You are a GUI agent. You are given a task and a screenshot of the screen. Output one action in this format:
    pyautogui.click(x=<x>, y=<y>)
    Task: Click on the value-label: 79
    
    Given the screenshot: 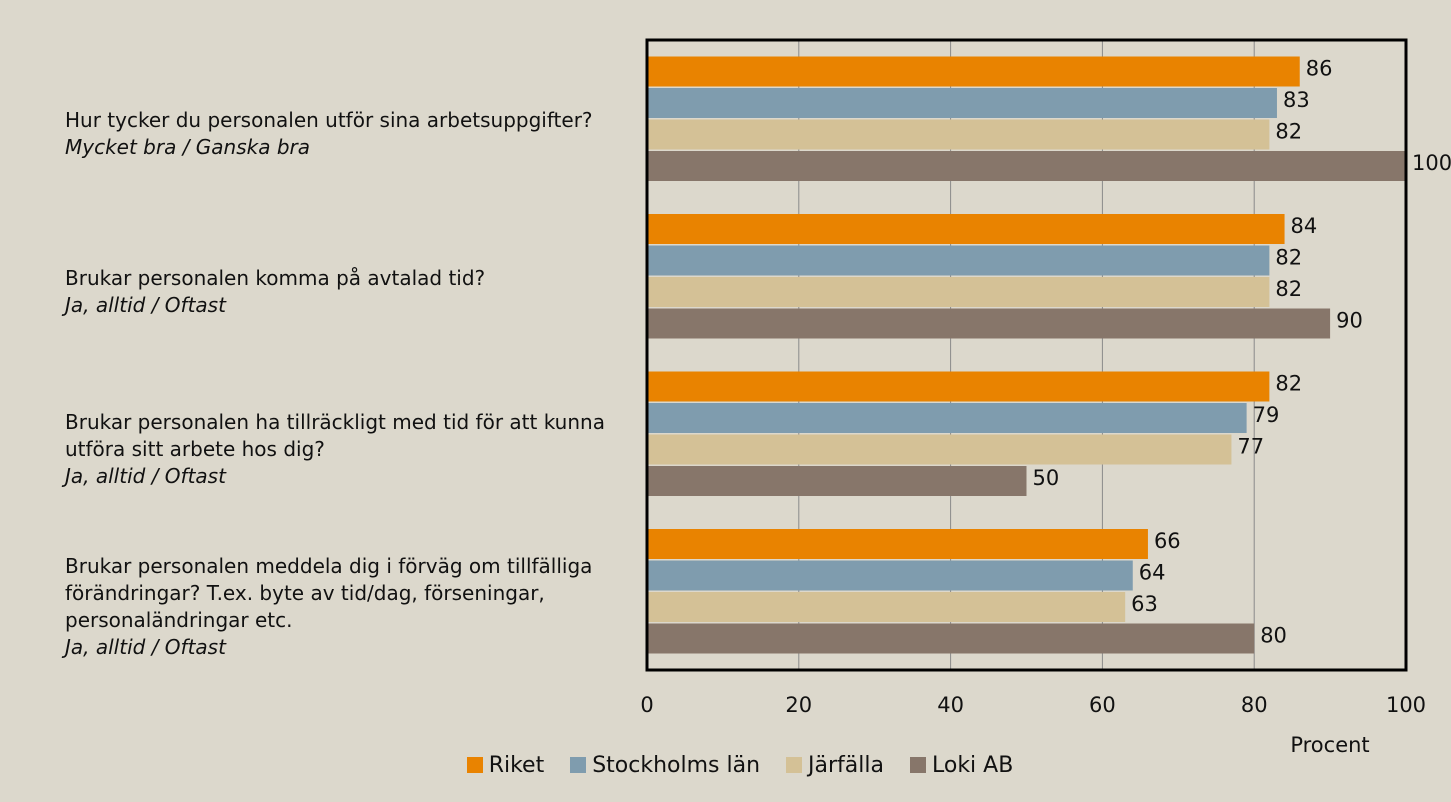 What is the action you would take?
    pyautogui.click(x=1266, y=415)
    